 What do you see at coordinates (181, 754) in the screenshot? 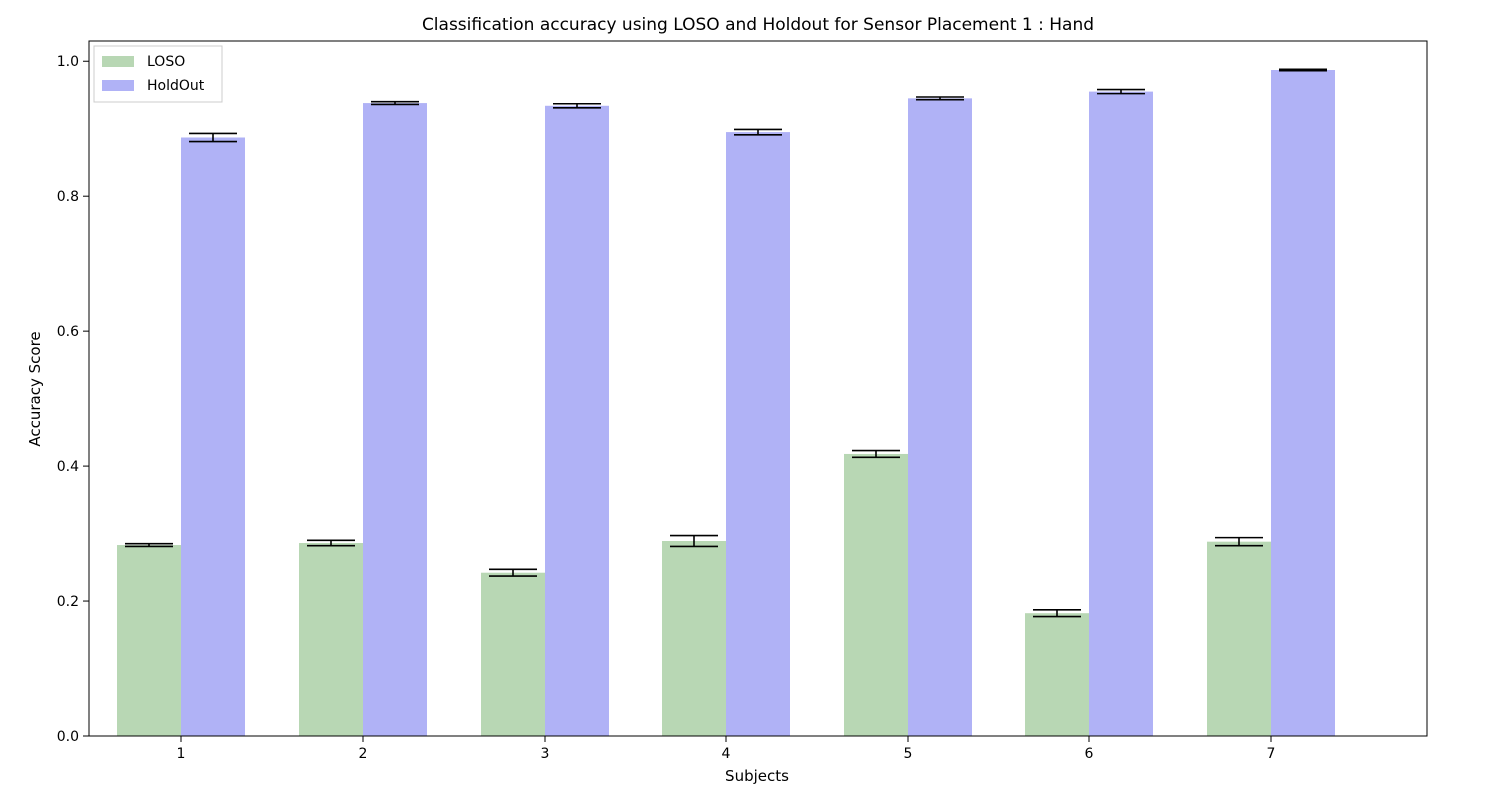
I see `x-tick-label-1: 1` at bounding box center [181, 754].